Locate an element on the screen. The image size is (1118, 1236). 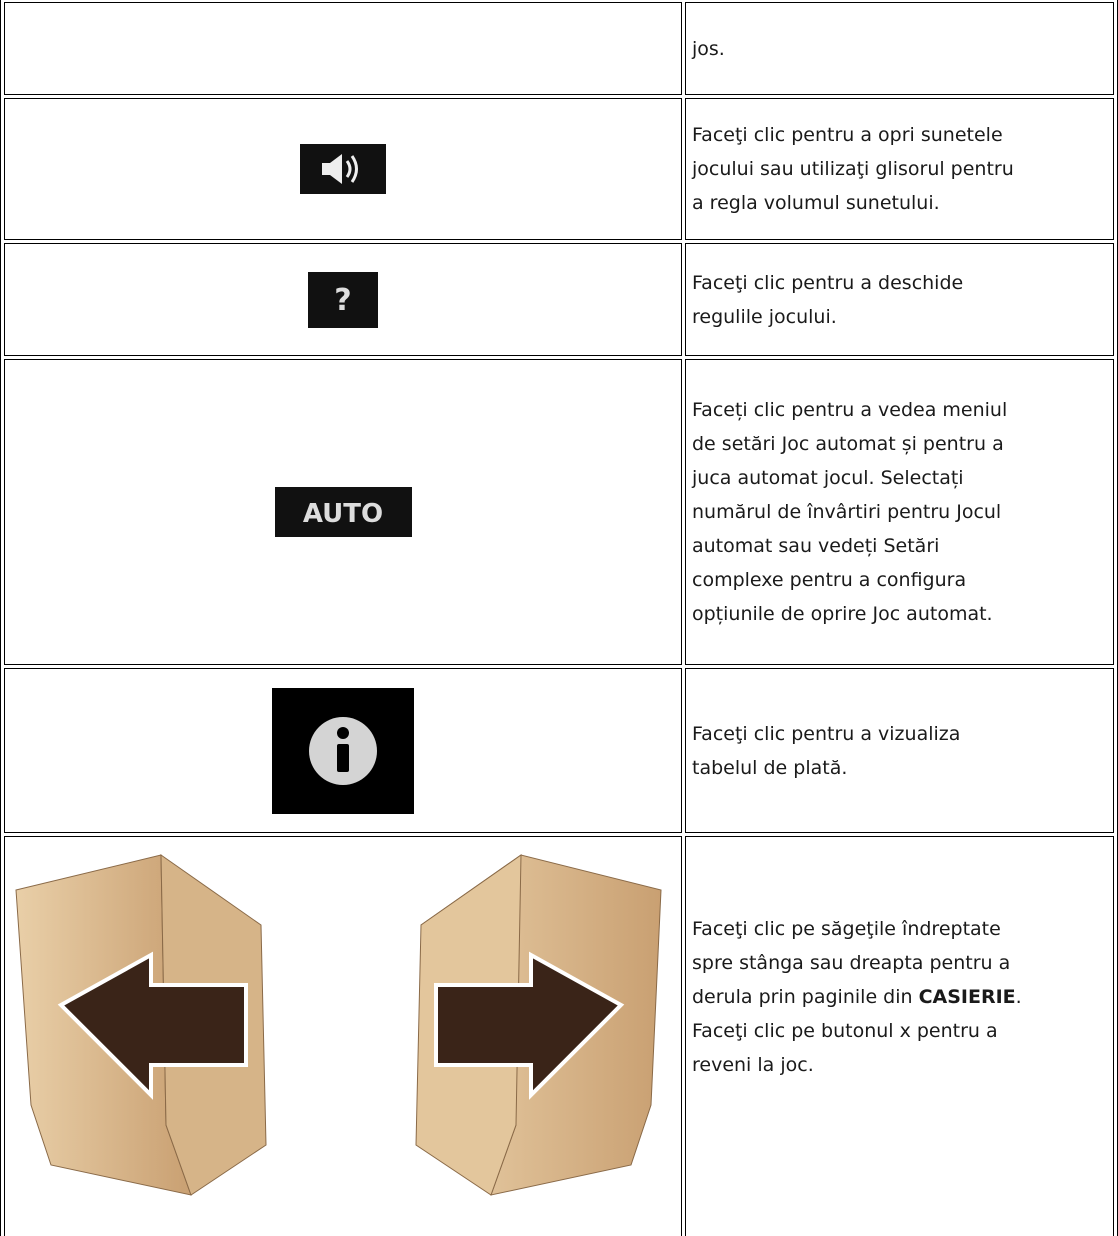
row: jos. is located at coordinates (559, 48).